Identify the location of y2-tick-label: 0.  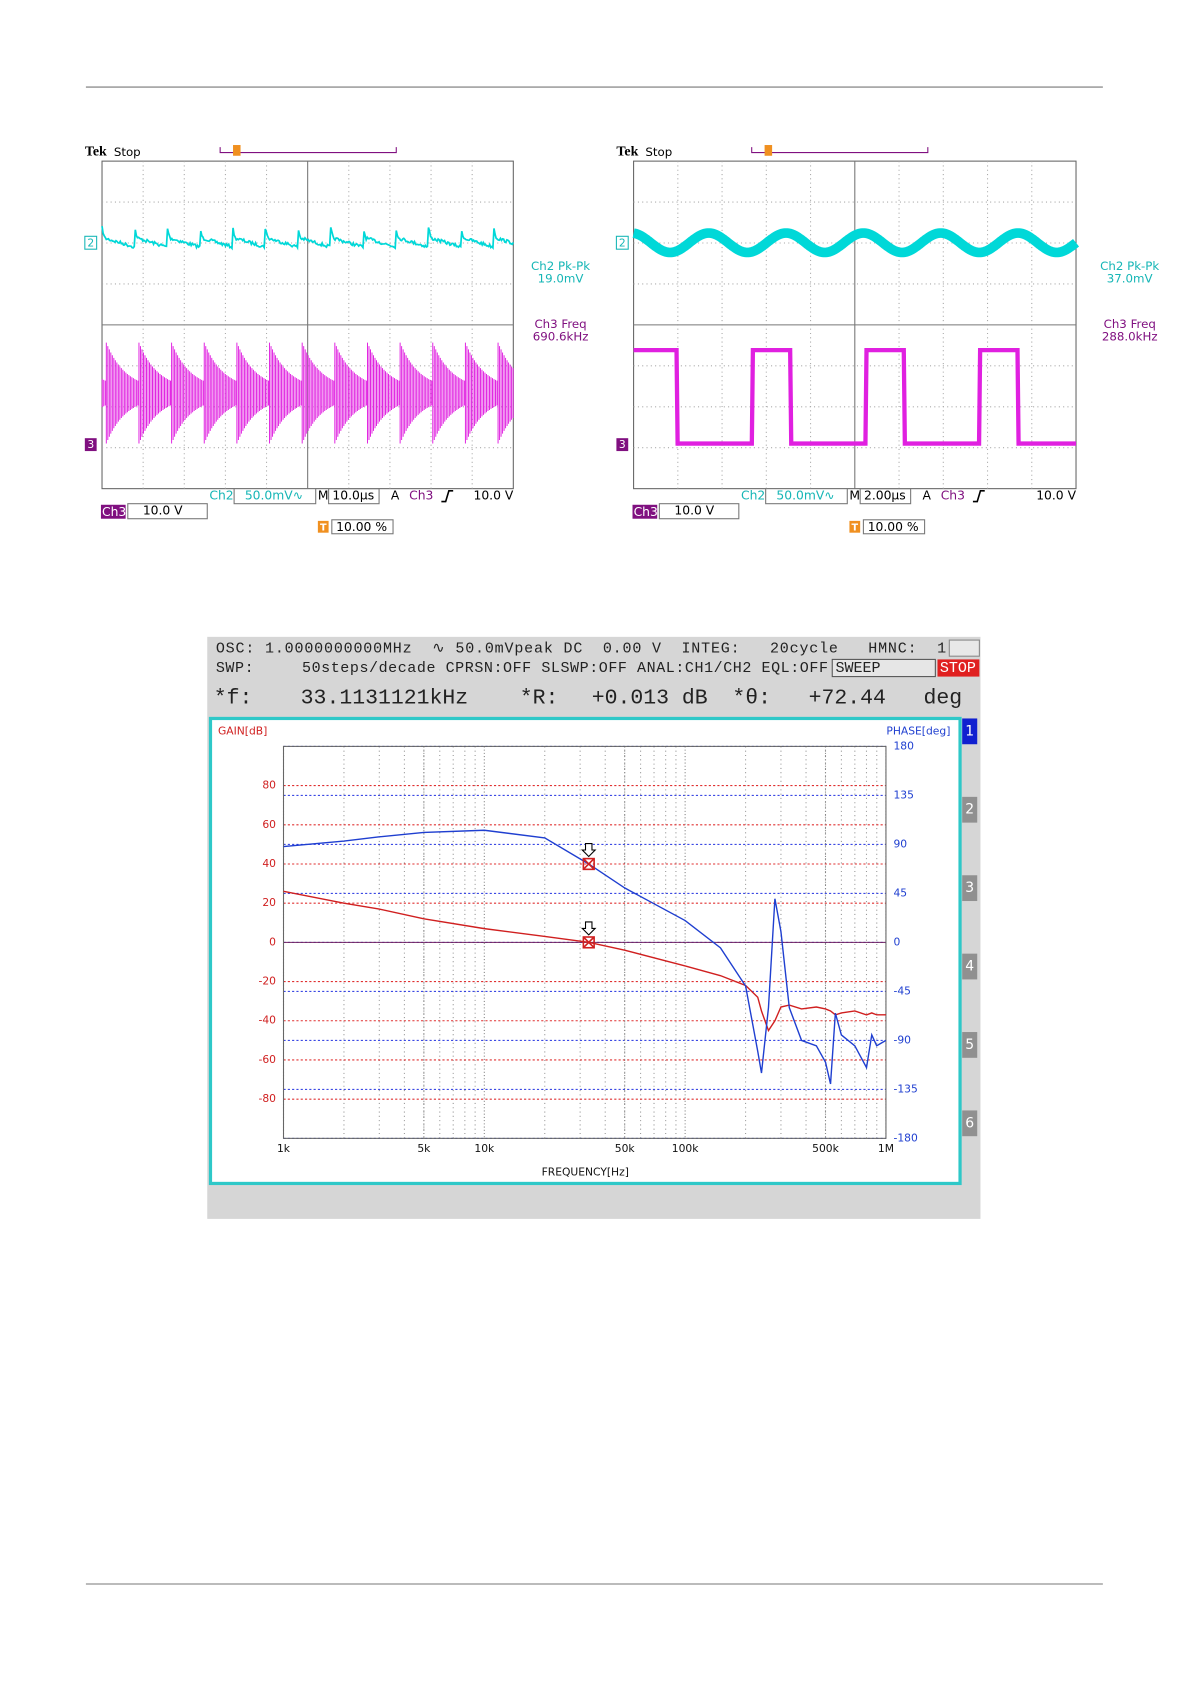
(896, 941).